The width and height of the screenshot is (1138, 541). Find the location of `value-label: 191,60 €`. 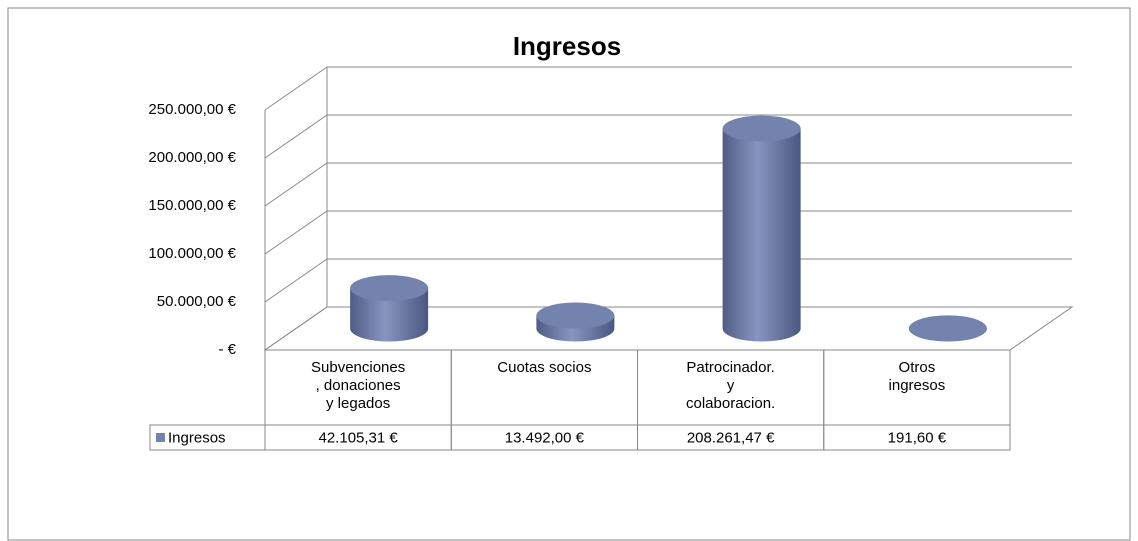

value-label: 191,60 € is located at coordinates (917, 437).